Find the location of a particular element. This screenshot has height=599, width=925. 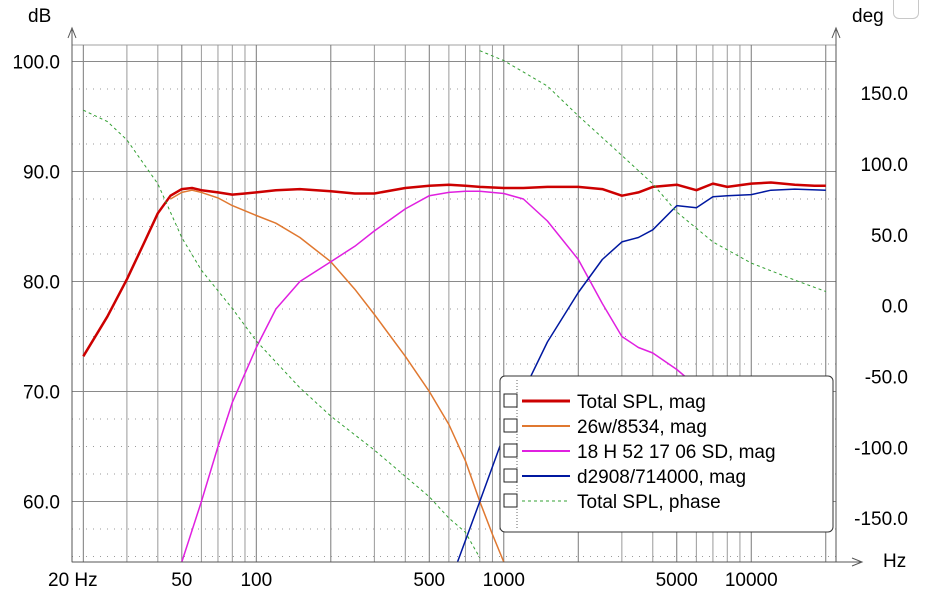

x-axis-arrow is located at coordinates (857, 562).